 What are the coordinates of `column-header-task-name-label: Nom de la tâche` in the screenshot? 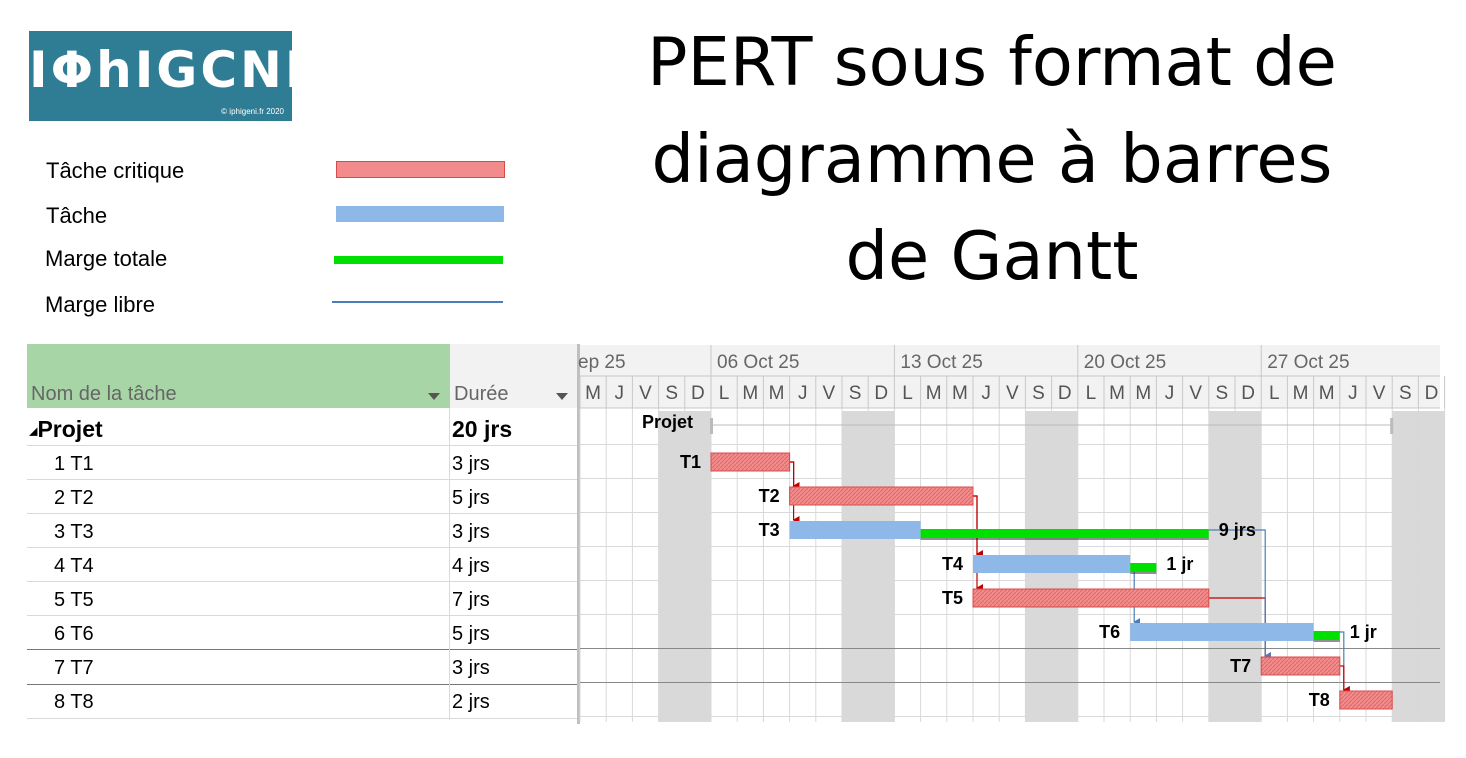 It's located at (104, 394).